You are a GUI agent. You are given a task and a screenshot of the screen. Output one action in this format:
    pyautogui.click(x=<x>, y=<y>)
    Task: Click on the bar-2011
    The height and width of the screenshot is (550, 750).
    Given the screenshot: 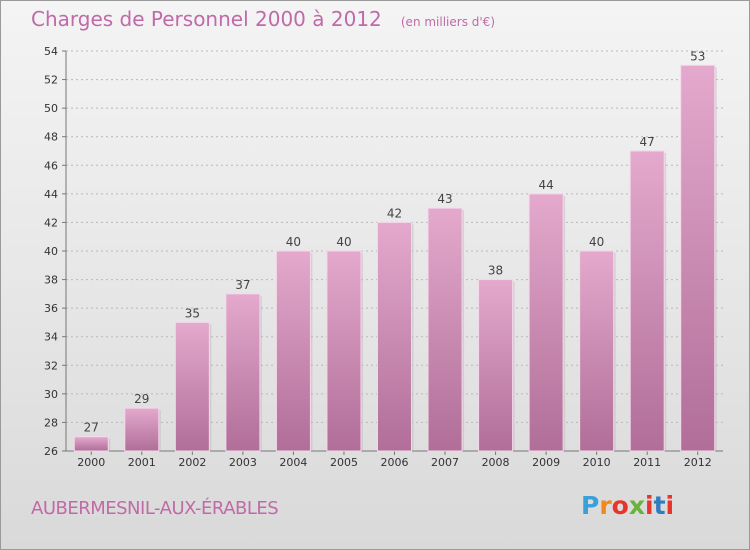 What is the action you would take?
    pyautogui.click(x=647, y=301)
    